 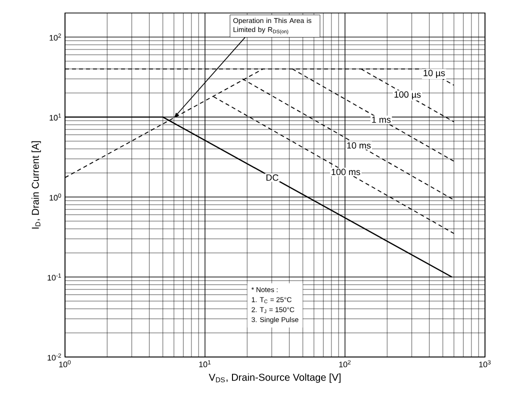 What do you see at coordinates (56, 197) in the screenshot?
I see `y-tick-label: 10$^{0}$` at bounding box center [56, 197].